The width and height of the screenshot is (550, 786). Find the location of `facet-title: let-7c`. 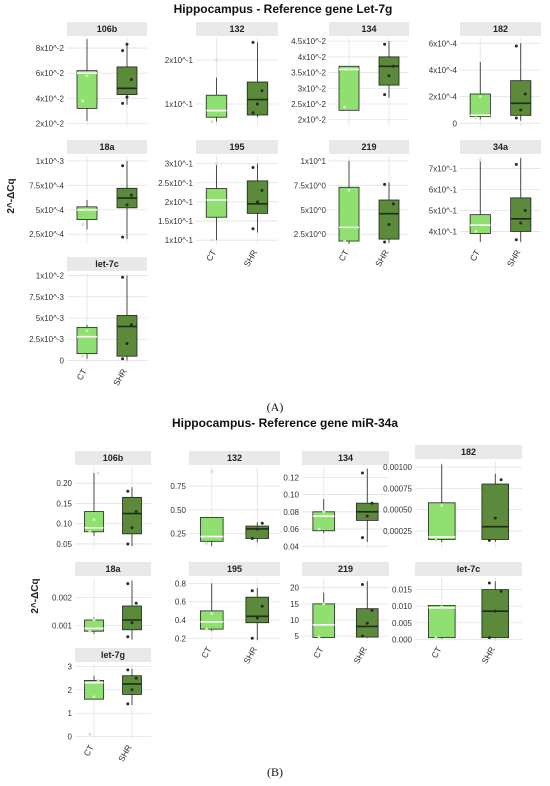

facet-title: let-7c is located at coordinates (107, 264).